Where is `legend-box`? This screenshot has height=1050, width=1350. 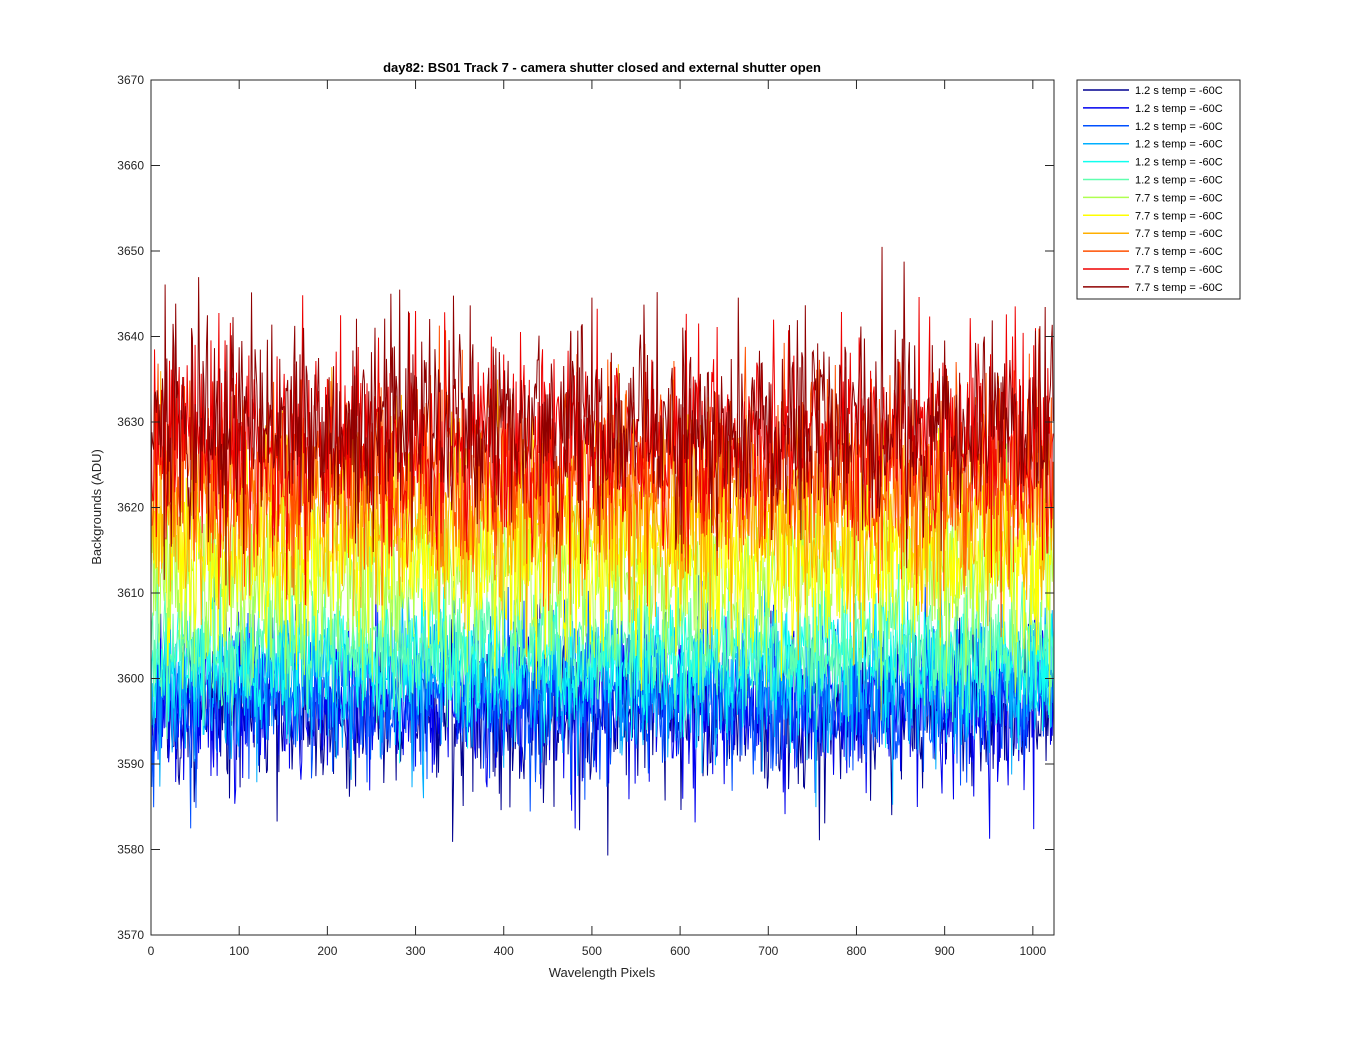
legend-box is located at coordinates (1158, 189).